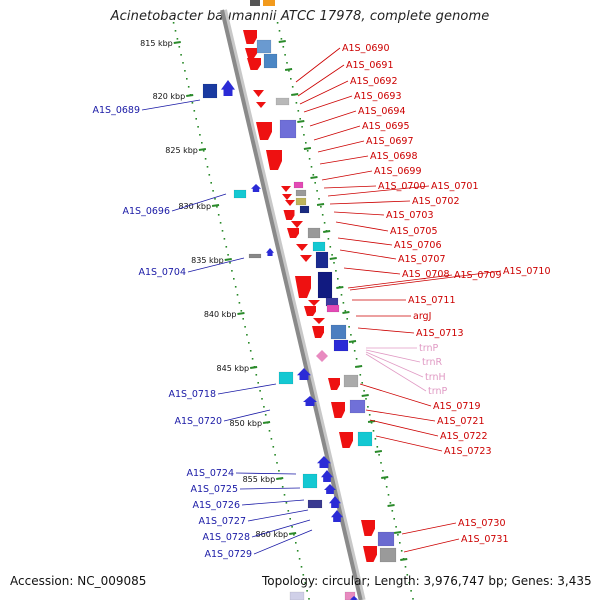  What do you see at coordinates (194, 206) in the screenshot?
I see `kbp-tick-label: 830 kbp` at bounding box center [194, 206].